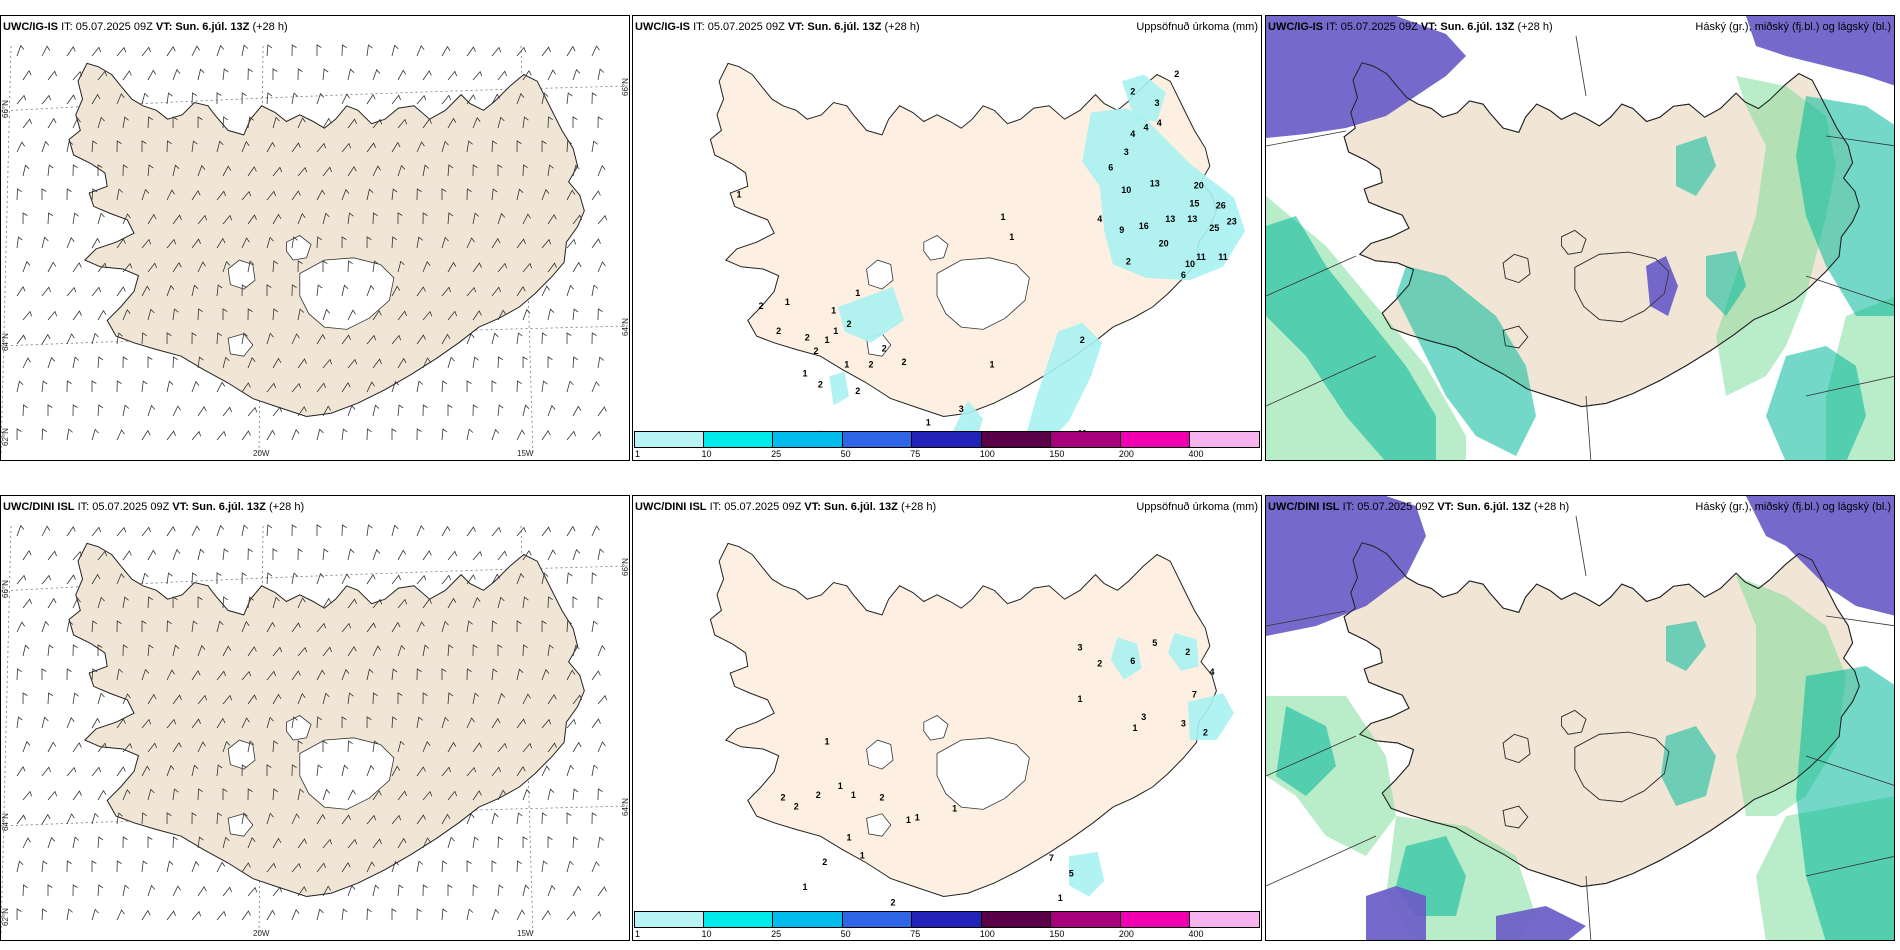  I want to click on precip-colorbar: 1 10 25 50 75 100 150 200 400, so click(947, 925).